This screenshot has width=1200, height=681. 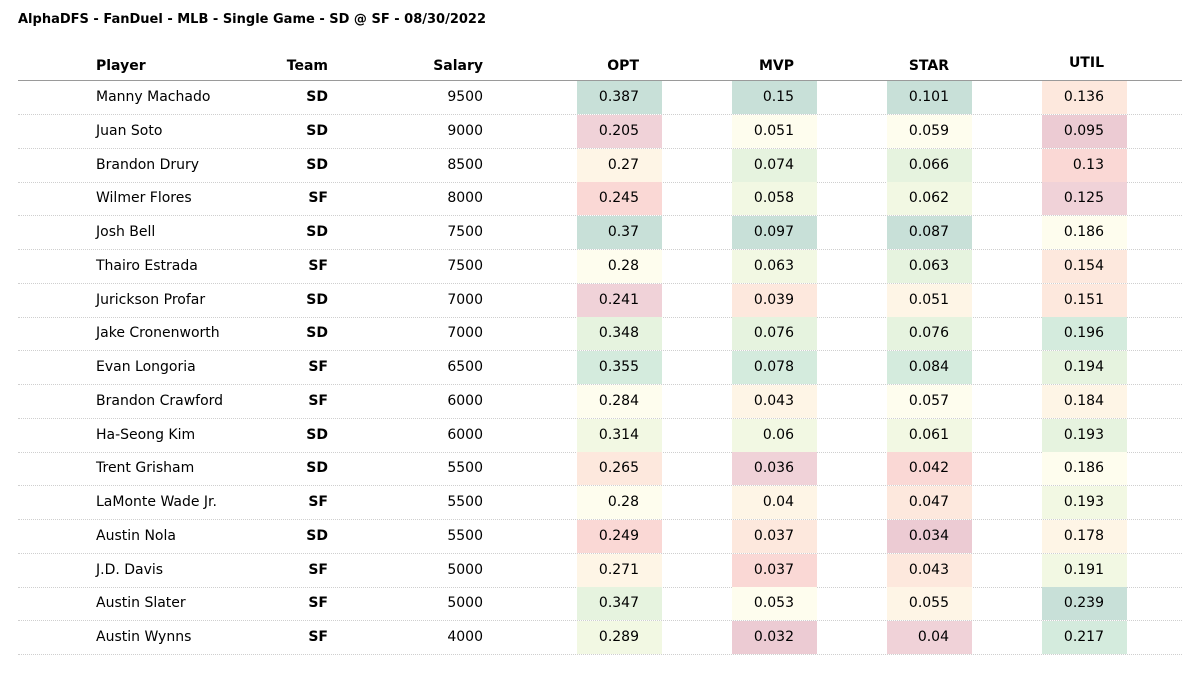 I want to click on opt-value-cell: 0.271, so click(x=619, y=570).